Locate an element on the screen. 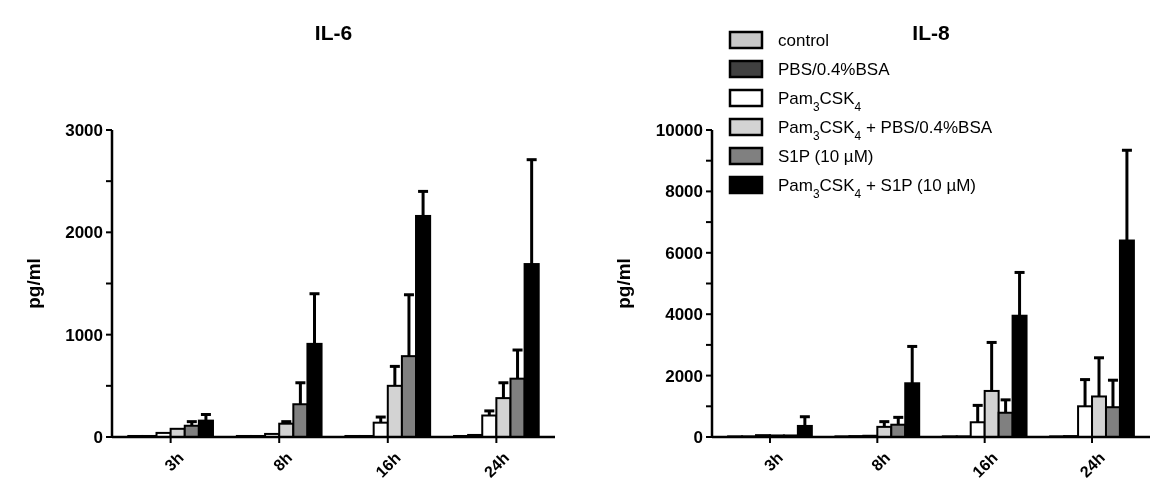 The image size is (1162, 495). chart-title: IL-6 is located at coordinates (333, 32).